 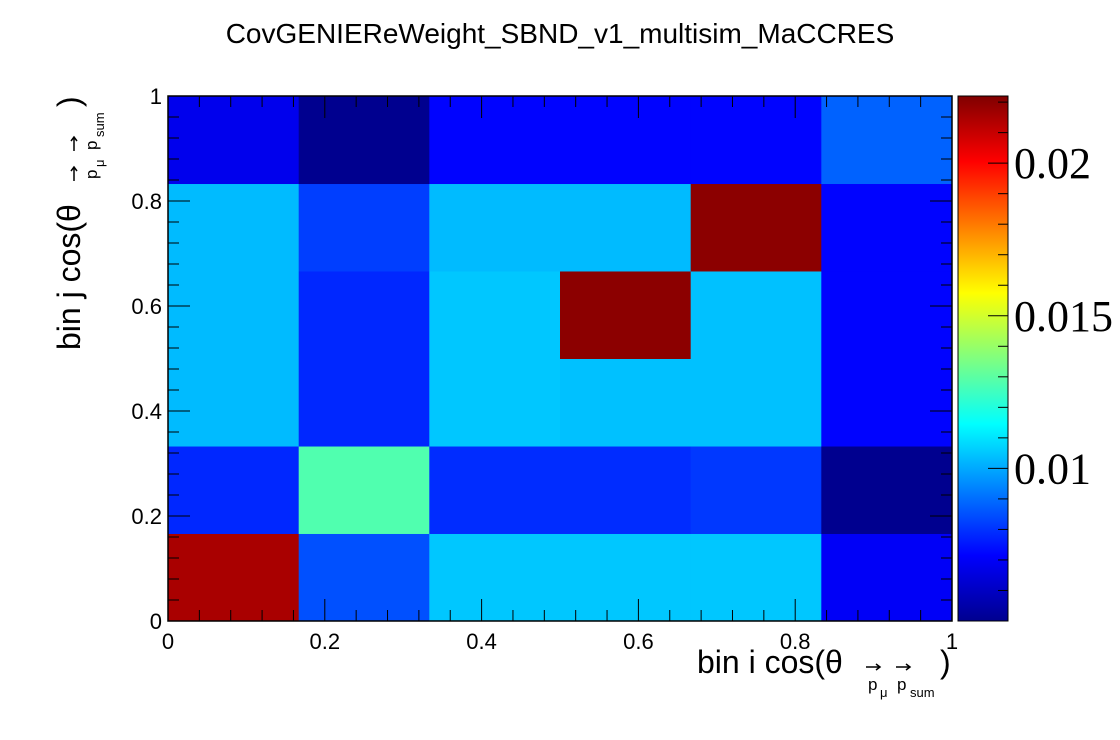 What do you see at coordinates (770, 662) in the screenshot?
I see `x-axis-label-main: bin i cos(θ` at bounding box center [770, 662].